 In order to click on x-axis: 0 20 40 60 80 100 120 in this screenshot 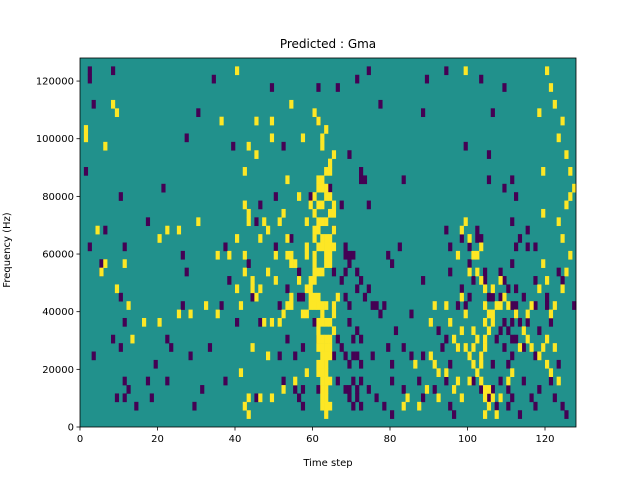, I will do `click(316, 436)`.